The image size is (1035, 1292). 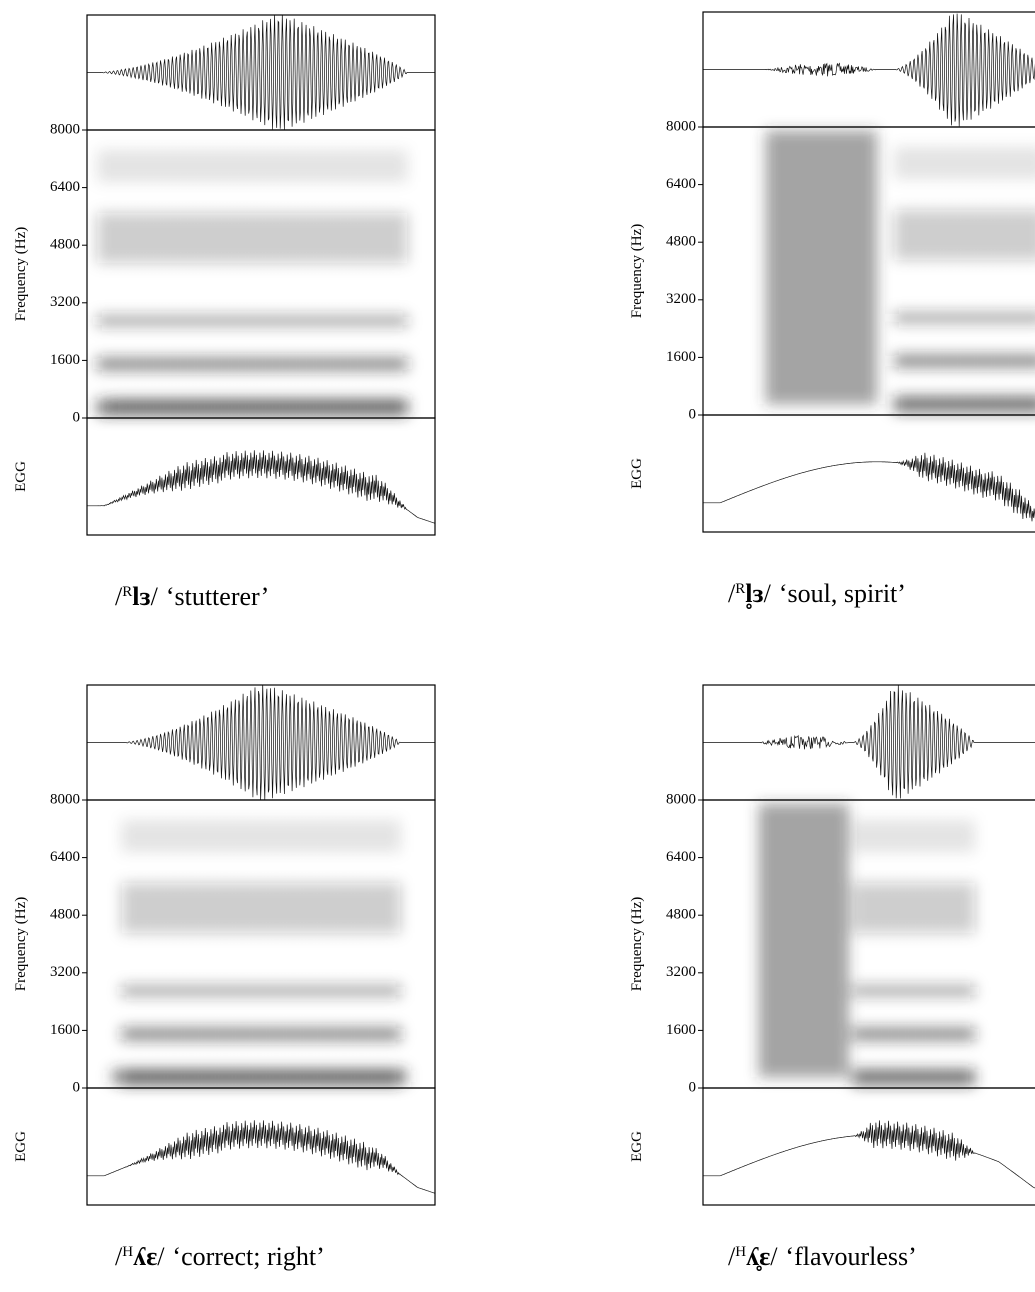 What do you see at coordinates (248, 1256) in the screenshot?
I see `caption-gloss: ‘correct; right’` at bounding box center [248, 1256].